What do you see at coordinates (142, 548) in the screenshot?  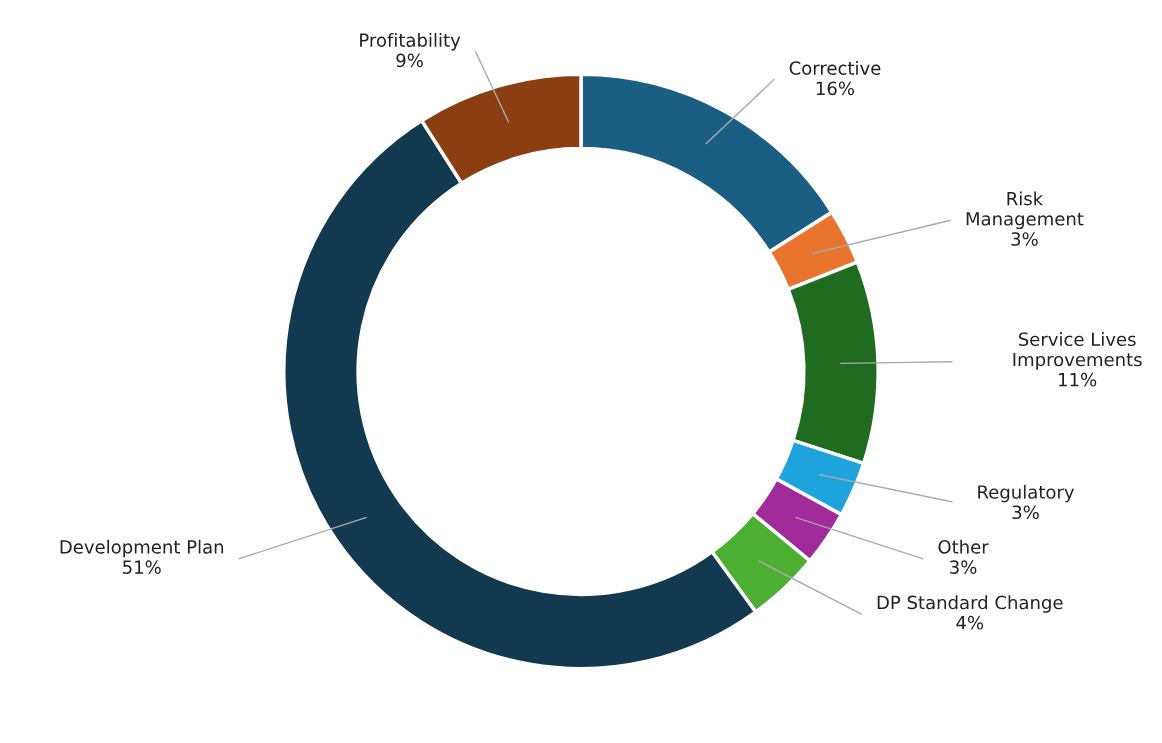 I see `slice-label: Development Plan` at bounding box center [142, 548].